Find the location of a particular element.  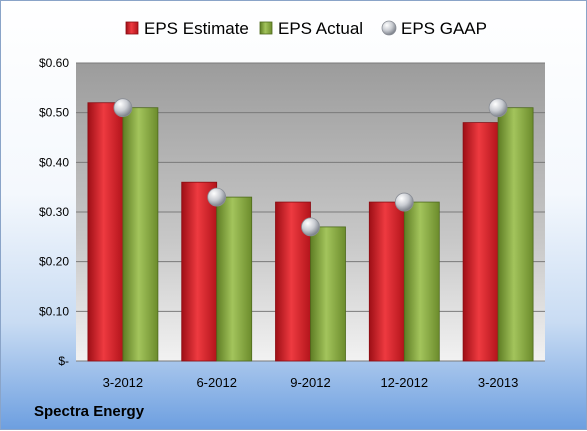

x-tick-label: 12-2012 is located at coordinates (404, 382).